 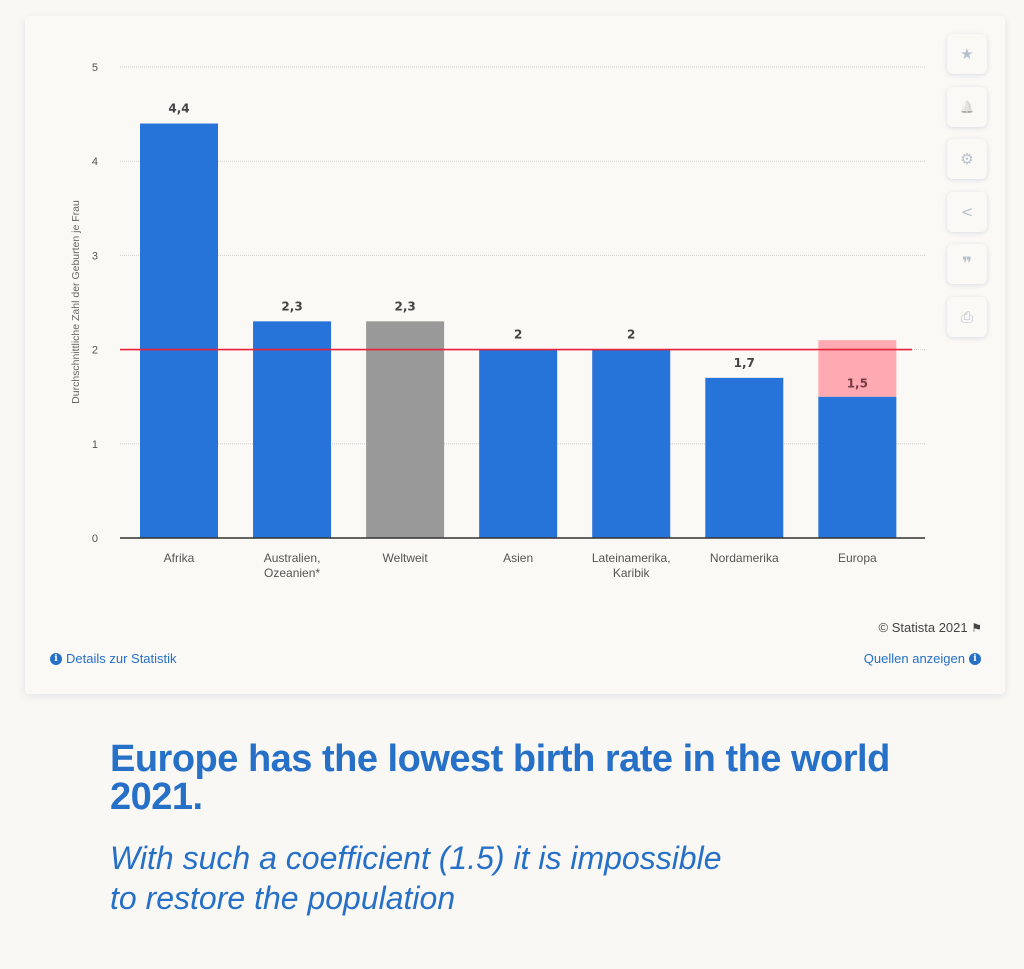 I want to click on star-icon: ★, so click(x=967, y=54).